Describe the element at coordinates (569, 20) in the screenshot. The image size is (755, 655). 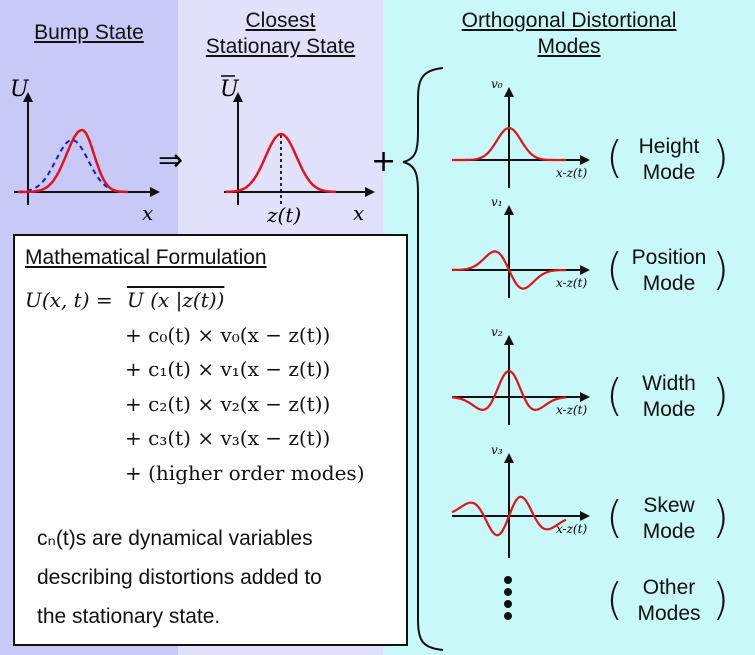
I see `modes-header-line1: Orthogonal Distortional` at that location.